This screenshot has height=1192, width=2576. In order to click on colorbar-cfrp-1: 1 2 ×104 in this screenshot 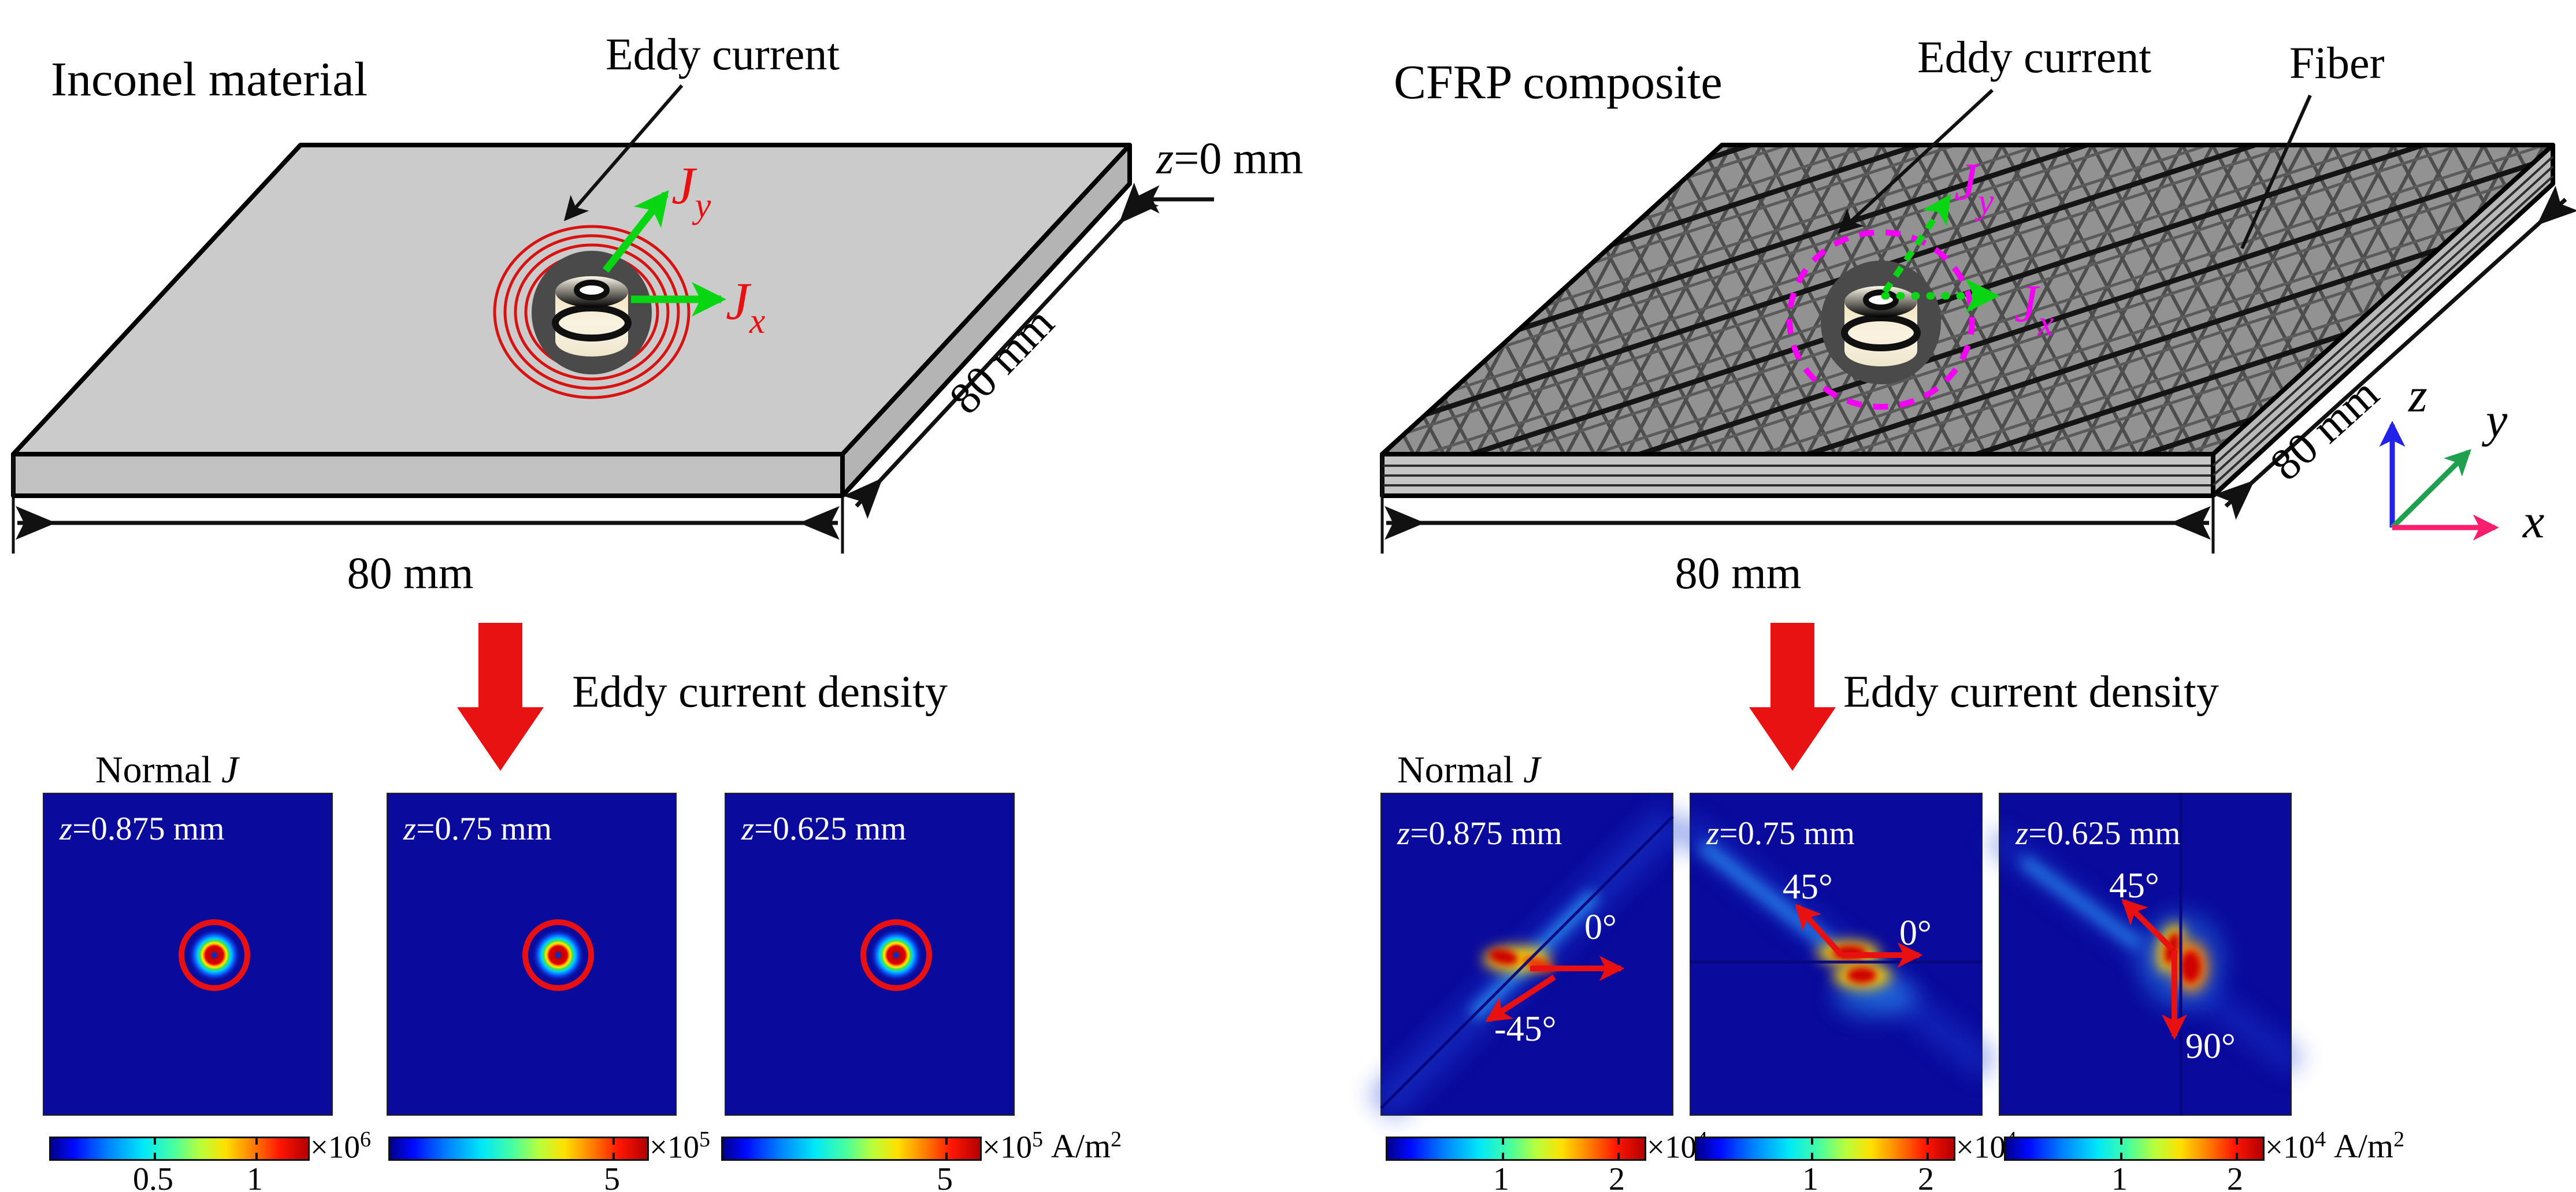, I will do `click(1547, 1160)`.